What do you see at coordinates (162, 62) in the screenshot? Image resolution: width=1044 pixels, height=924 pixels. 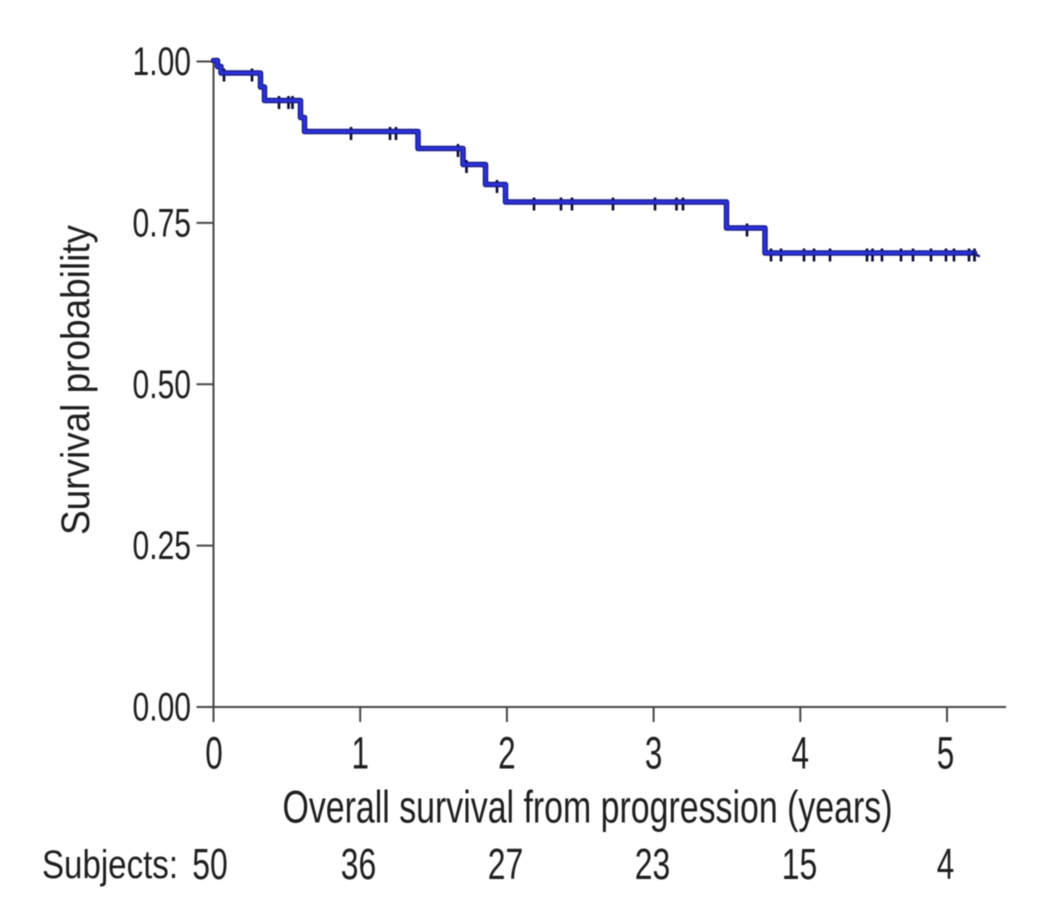 I see `svg-text: 1.00` at bounding box center [162, 62].